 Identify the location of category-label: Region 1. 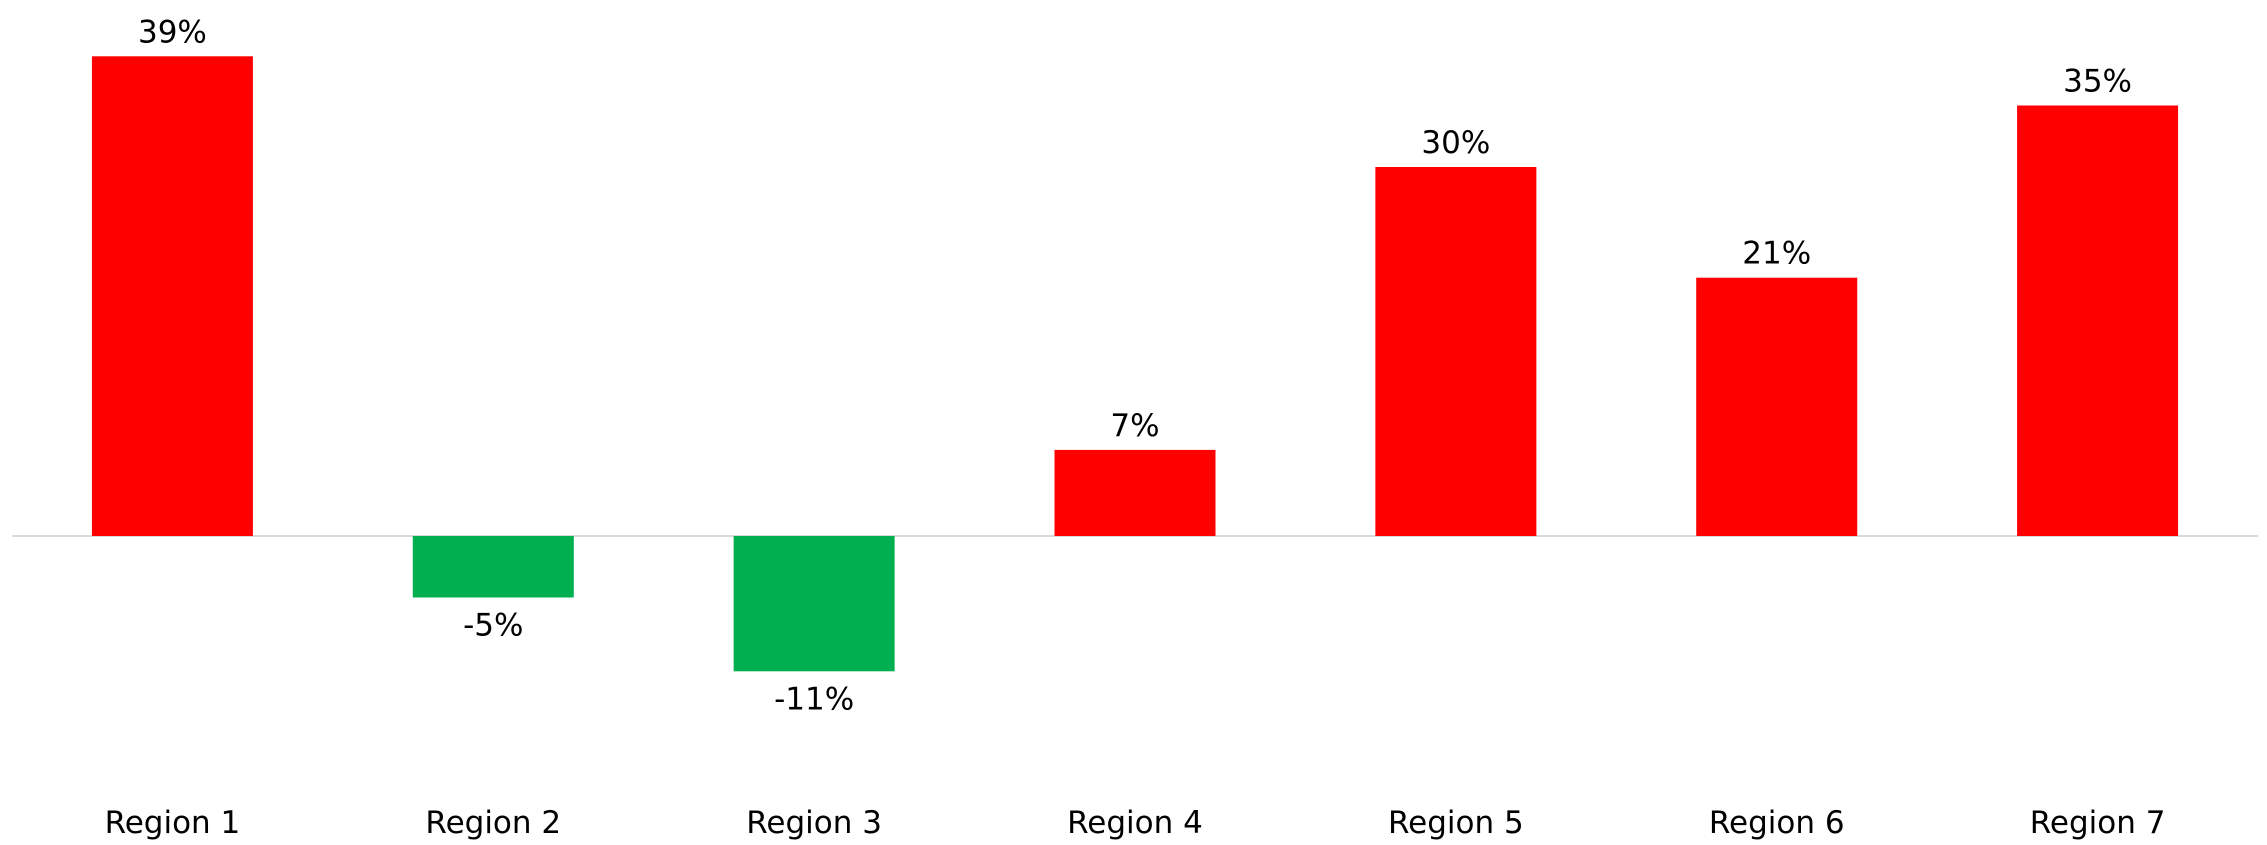
(173, 823).